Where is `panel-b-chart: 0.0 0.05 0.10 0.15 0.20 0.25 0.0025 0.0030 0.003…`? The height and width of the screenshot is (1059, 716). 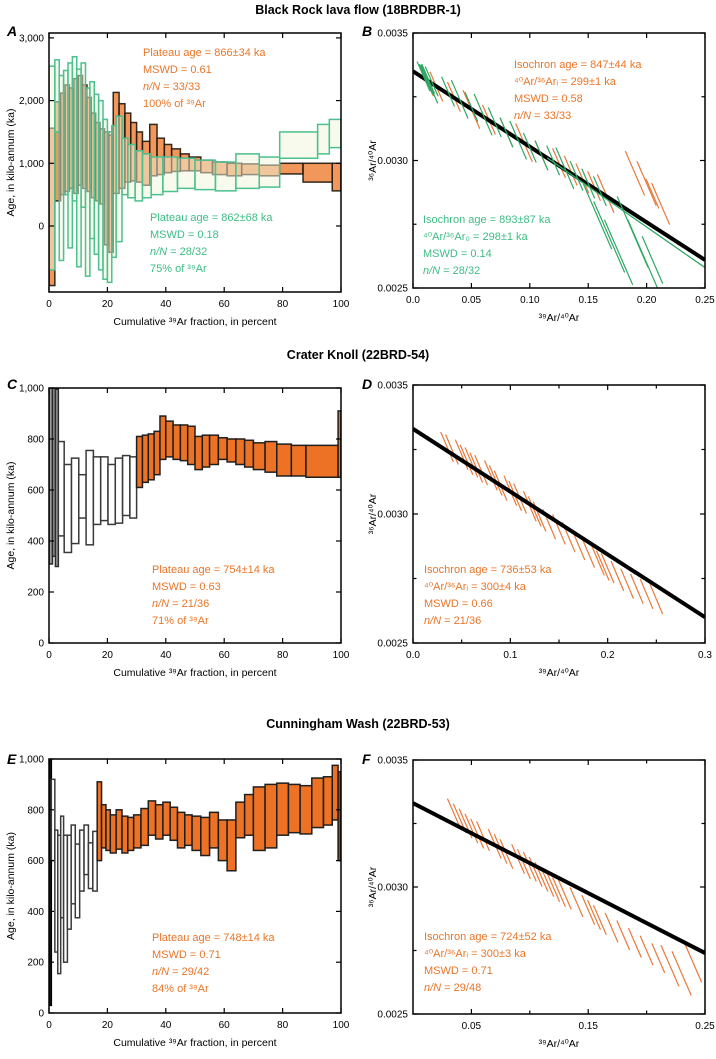 panel-b-chart: 0.0 0.05 0.10 0.15 0.20 0.25 0.0025 0.0030 0.003… is located at coordinates (541, 177).